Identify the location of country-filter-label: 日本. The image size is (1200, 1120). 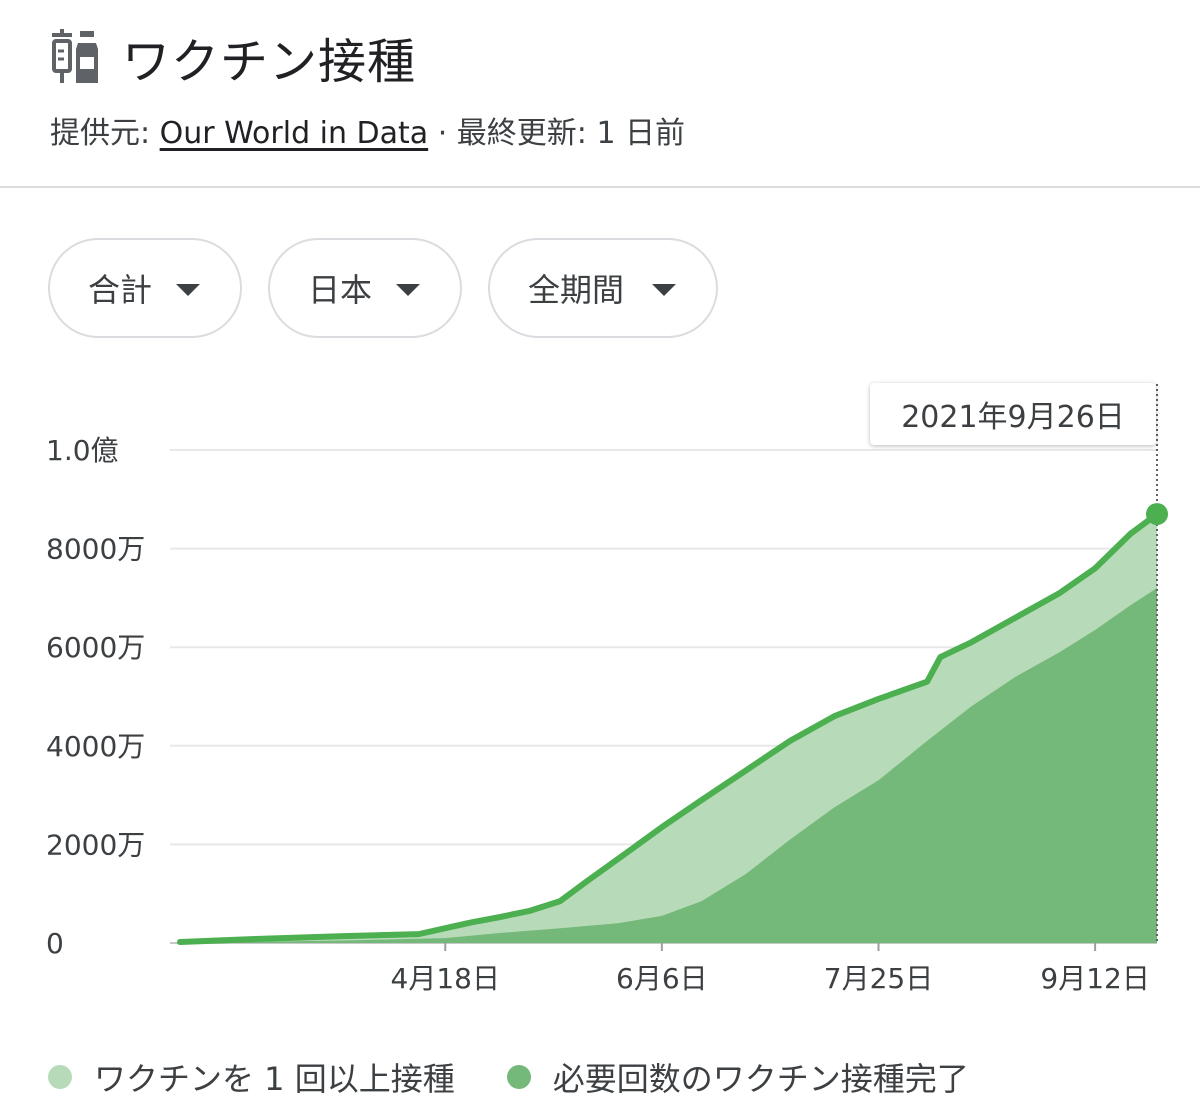
(340, 290).